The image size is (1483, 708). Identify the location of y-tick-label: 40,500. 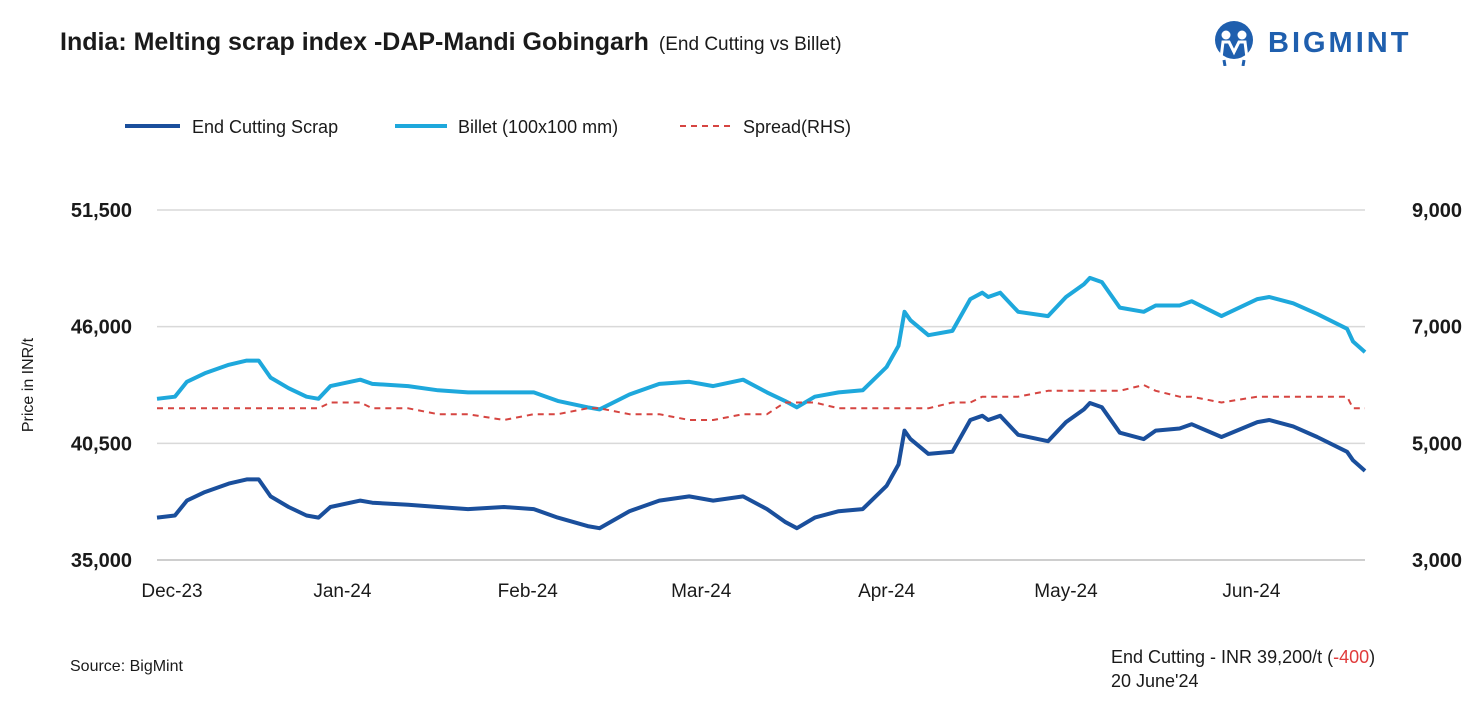
(101, 444).